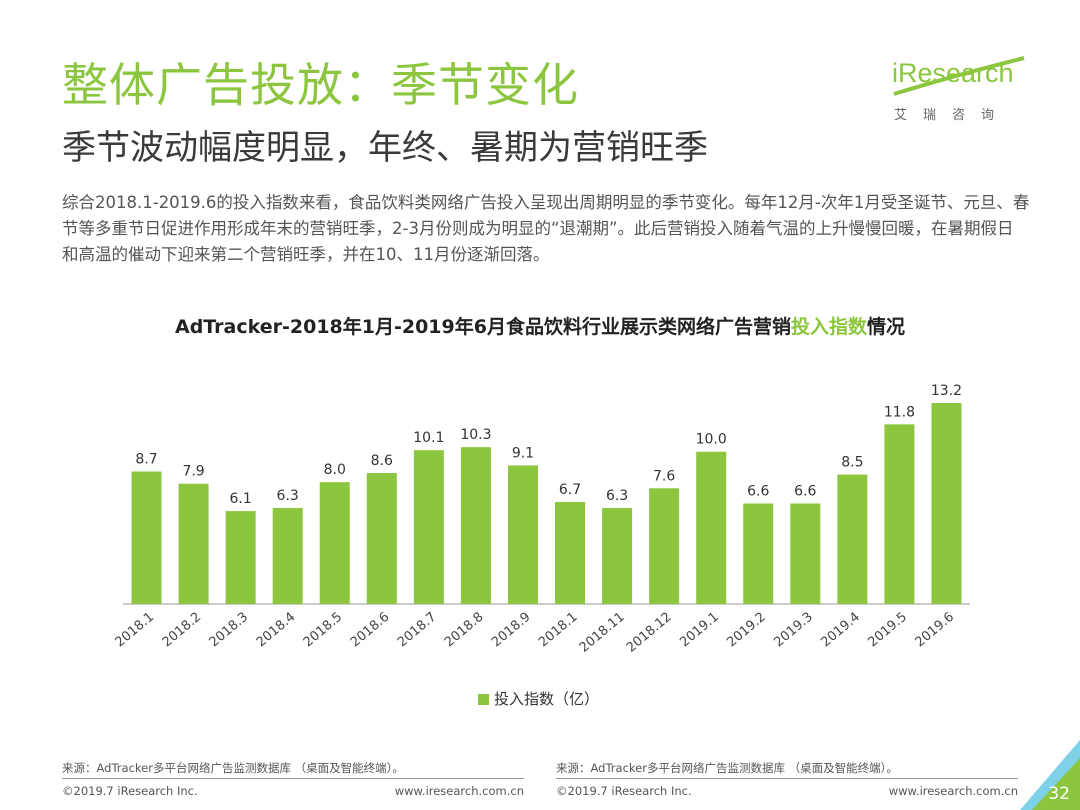 This screenshot has height=810, width=1080. What do you see at coordinates (233, 768) in the screenshot?
I see `footer-source-left: 来源：AdTracker多平台网络广告监测数据库 （桌面及智能终端）。` at bounding box center [233, 768].